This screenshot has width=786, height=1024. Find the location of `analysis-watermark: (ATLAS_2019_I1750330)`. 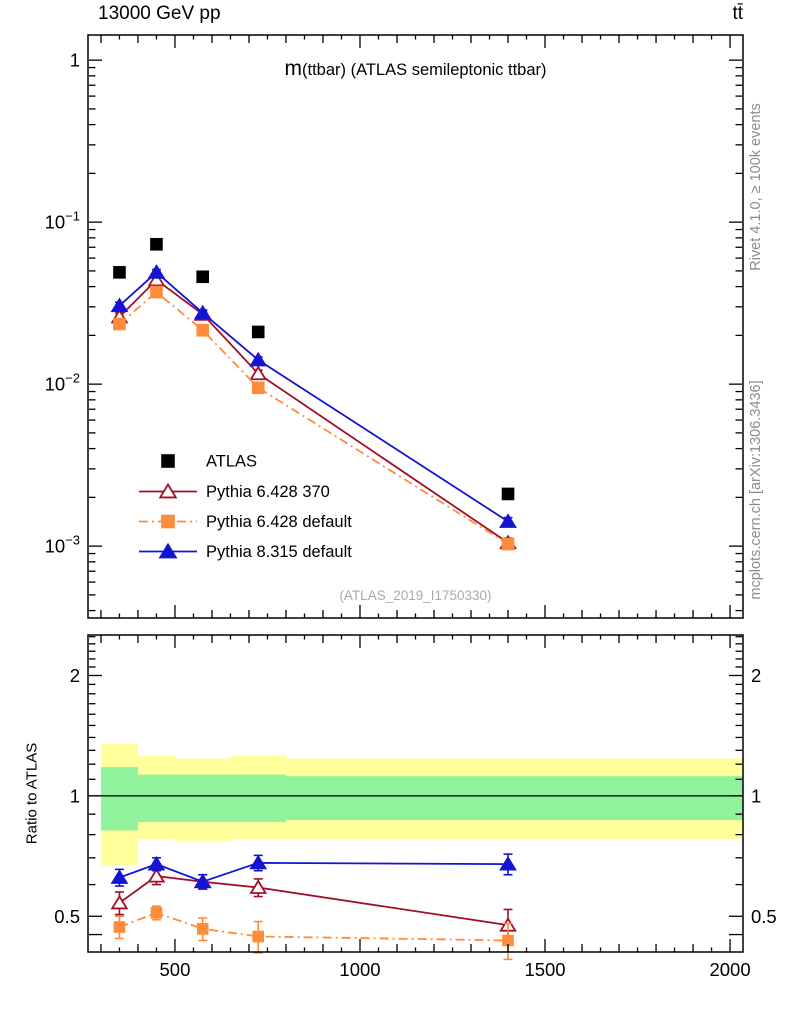

analysis-watermark: (ATLAS_2019_I1750330) is located at coordinates (415, 595).